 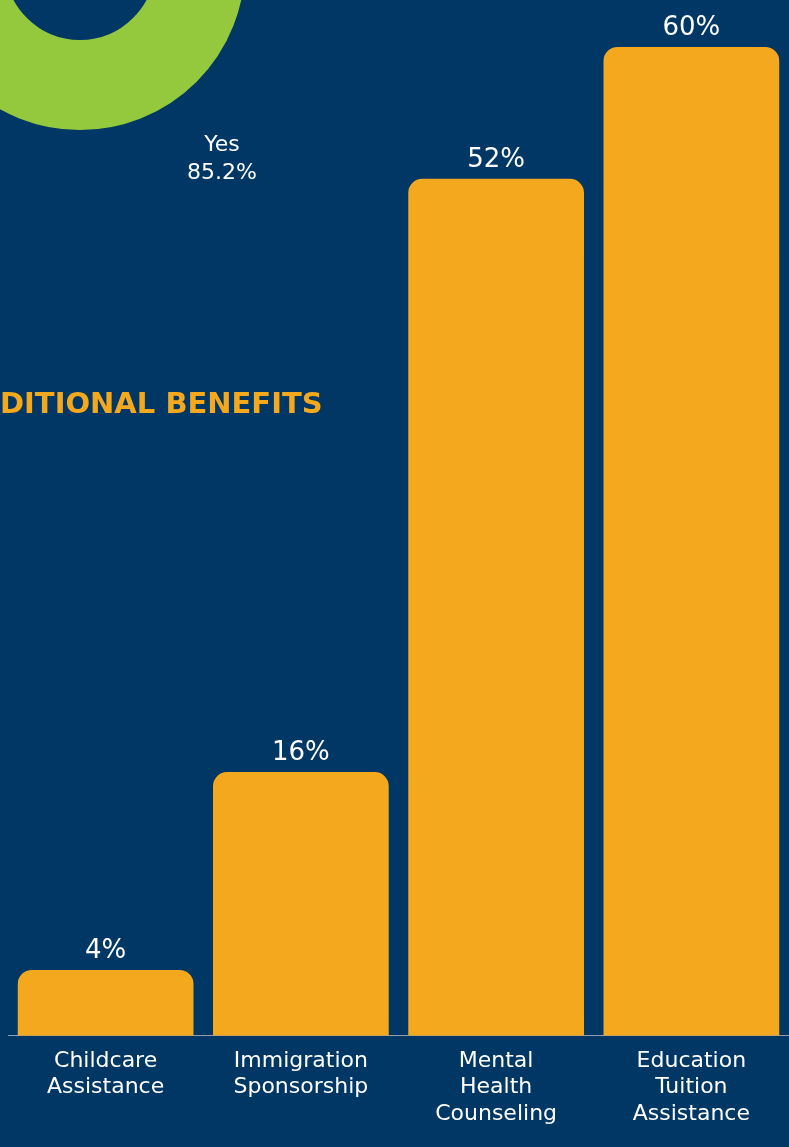 I want to click on x-tick-label: Immigration Sponsorship, so click(x=301, y=1072).